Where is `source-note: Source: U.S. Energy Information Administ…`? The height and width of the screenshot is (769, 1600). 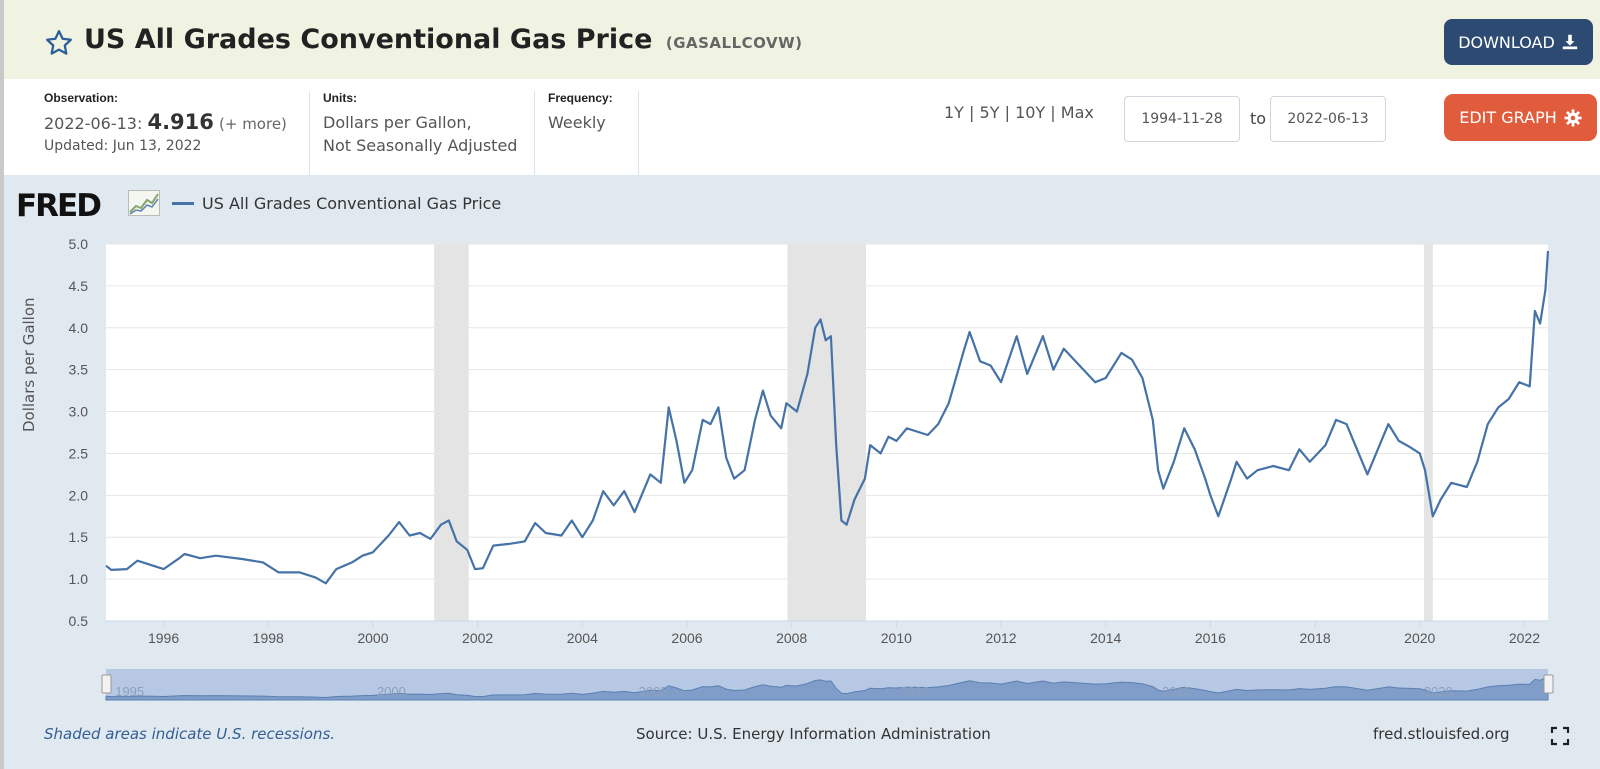
source-note: Source: U.S. Energy Information Administ… is located at coordinates (813, 734).